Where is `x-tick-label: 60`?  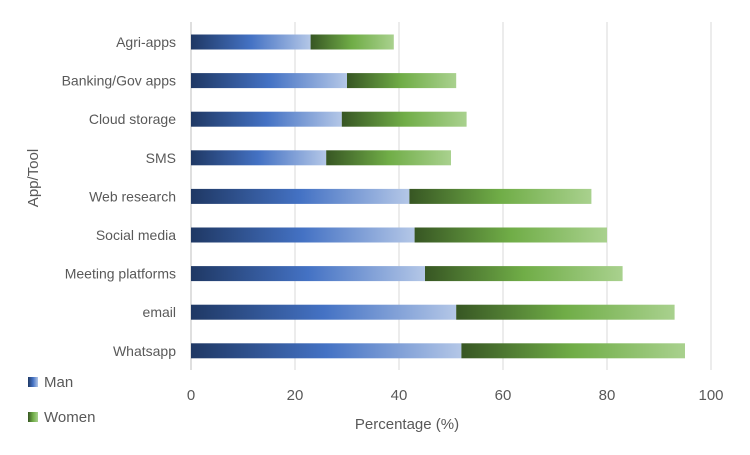
x-tick-label: 60 is located at coordinates (503, 395).